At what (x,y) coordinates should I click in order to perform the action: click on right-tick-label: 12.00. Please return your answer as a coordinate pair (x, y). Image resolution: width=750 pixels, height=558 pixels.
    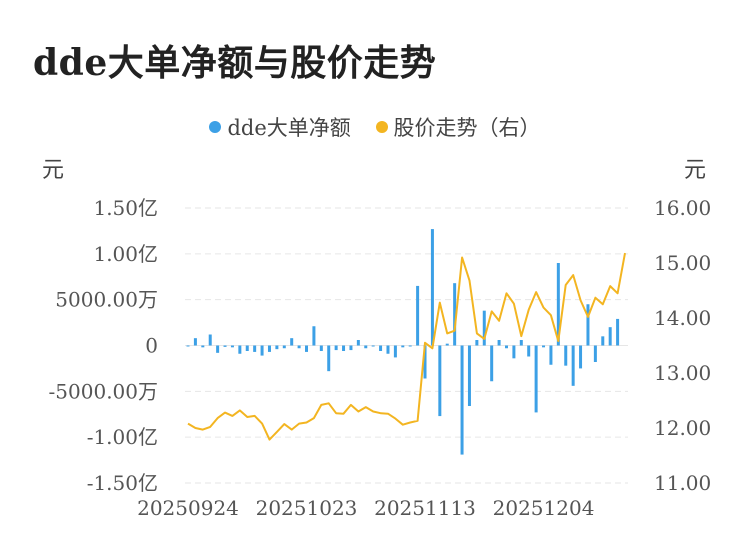
    Looking at the image, I should click on (682, 428).